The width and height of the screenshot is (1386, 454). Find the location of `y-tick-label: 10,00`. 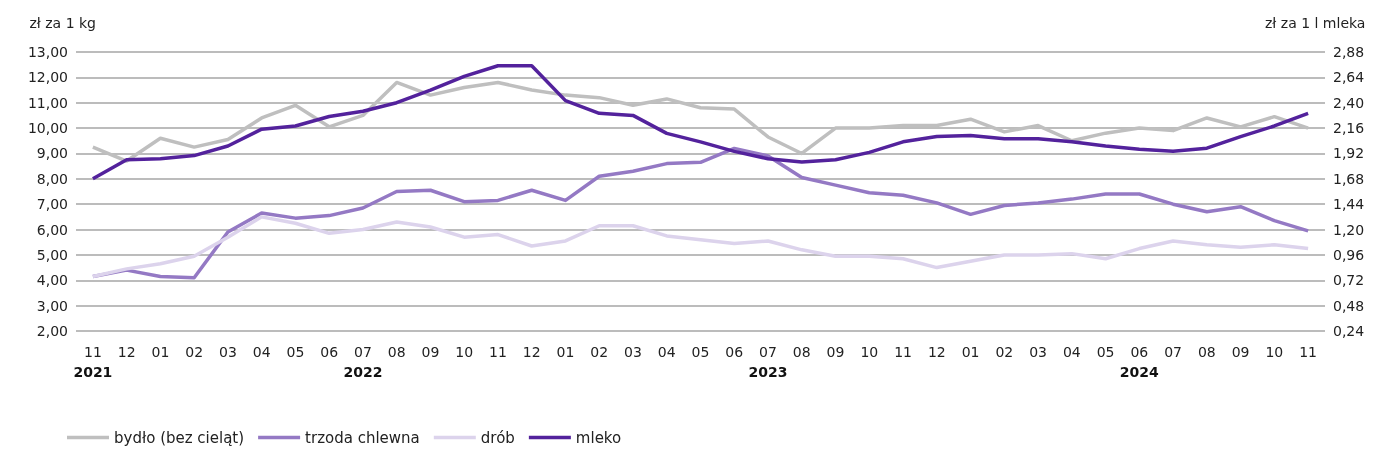

y-tick-label: 10,00 is located at coordinates (47, 128).